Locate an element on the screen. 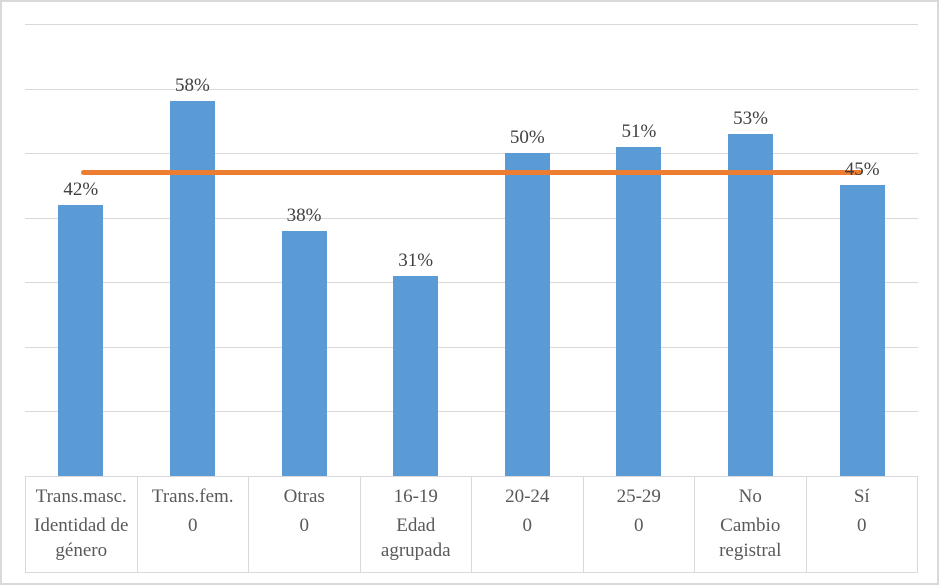  category-label: 20-24 is located at coordinates (527, 496).